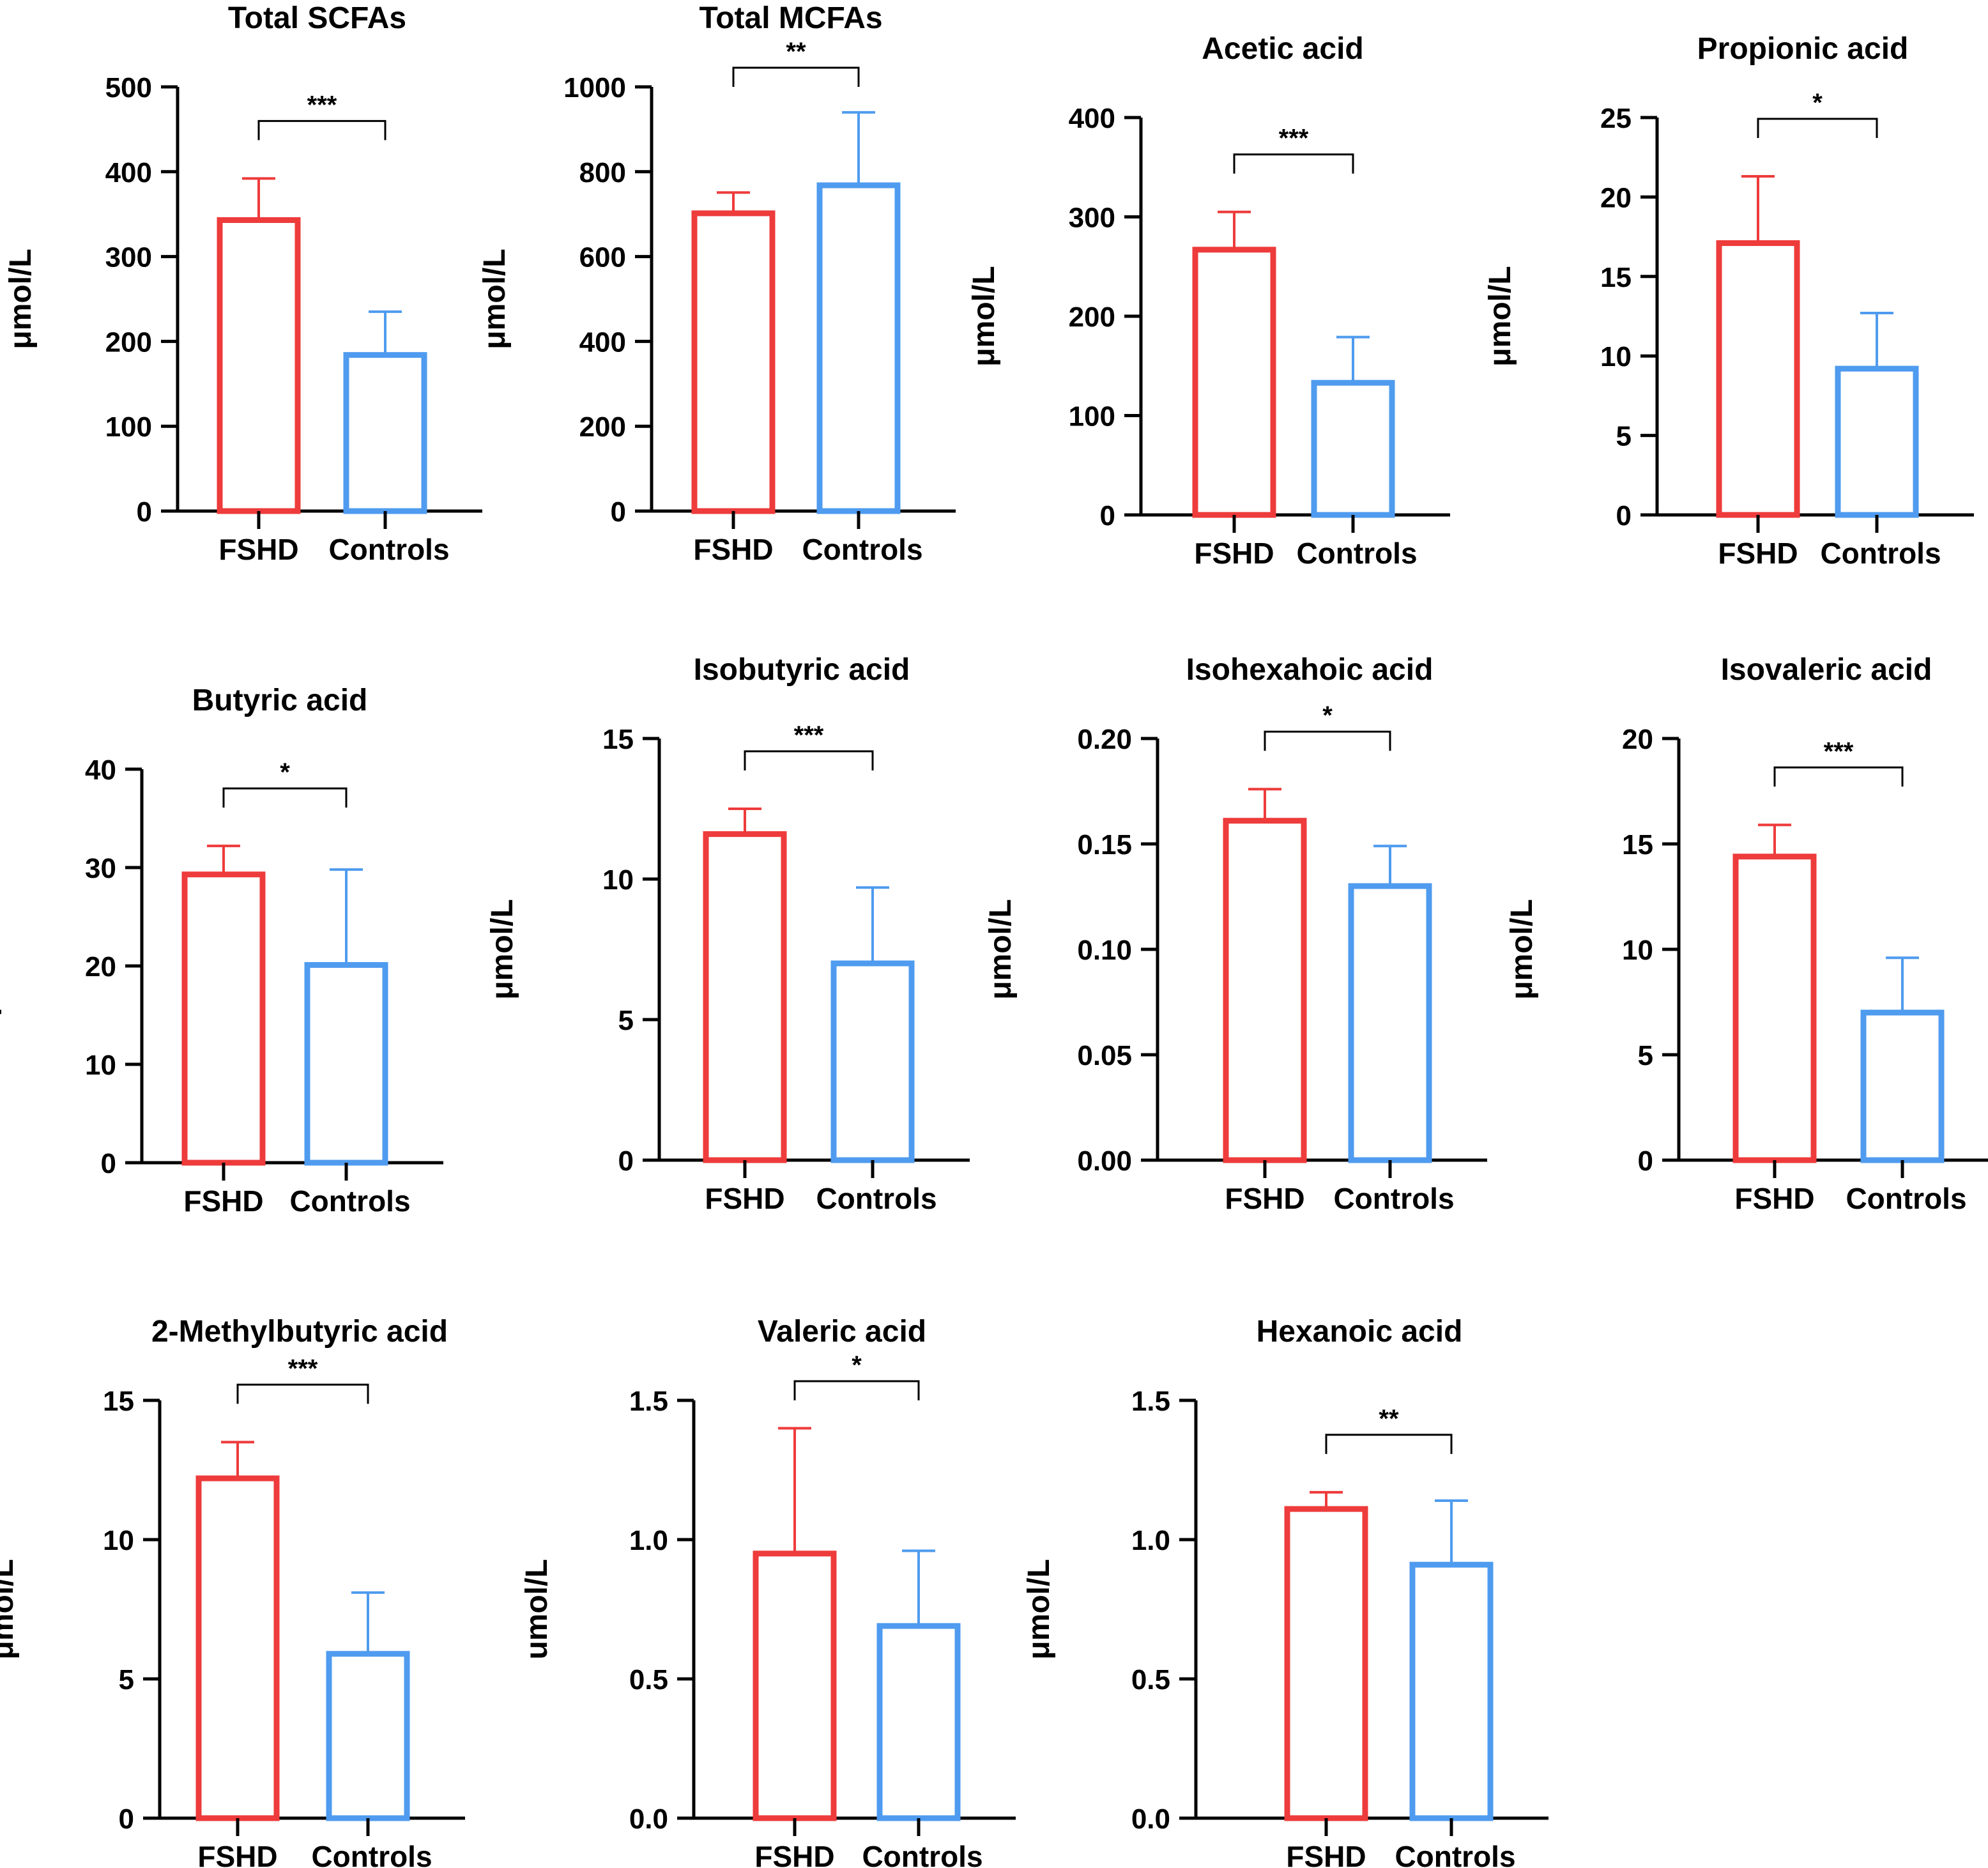  I want to click on chart2-ylabel: μmol/L, so click(495, 299).